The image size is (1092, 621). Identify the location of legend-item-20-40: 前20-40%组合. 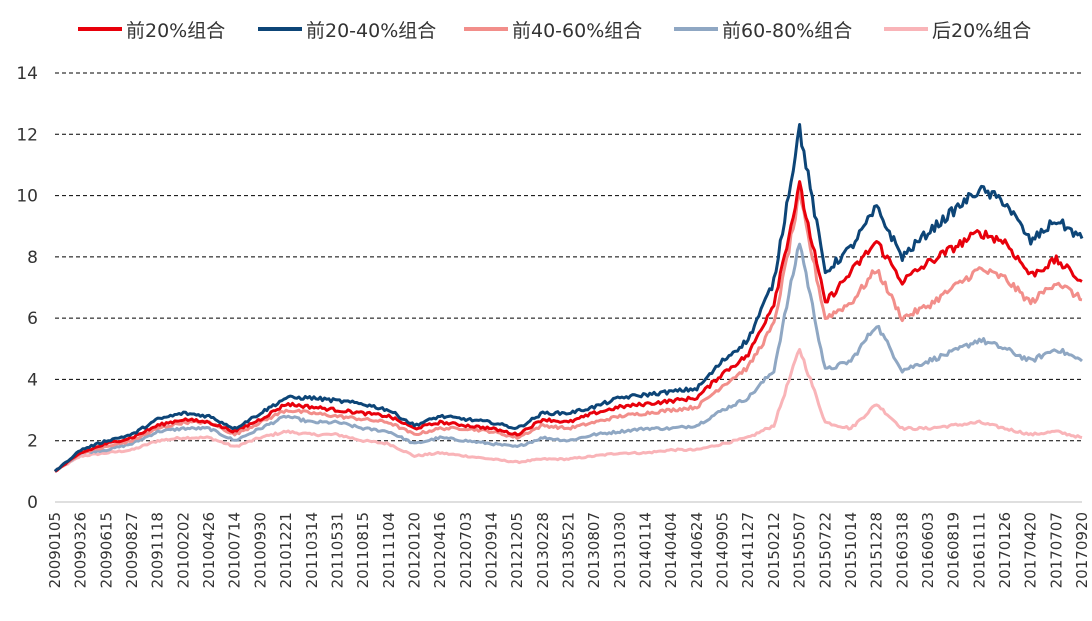
(347, 29).